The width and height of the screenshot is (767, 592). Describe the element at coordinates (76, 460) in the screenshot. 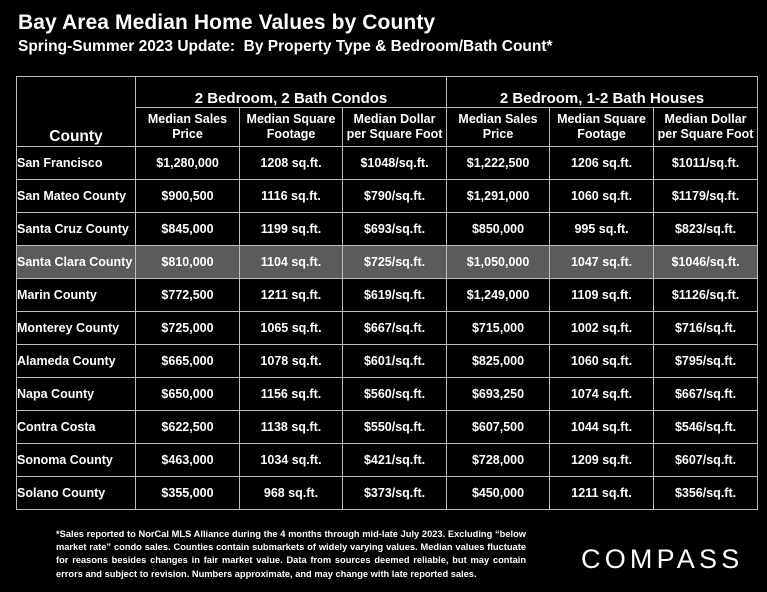

I see `county-name: Sonoma County` at that location.